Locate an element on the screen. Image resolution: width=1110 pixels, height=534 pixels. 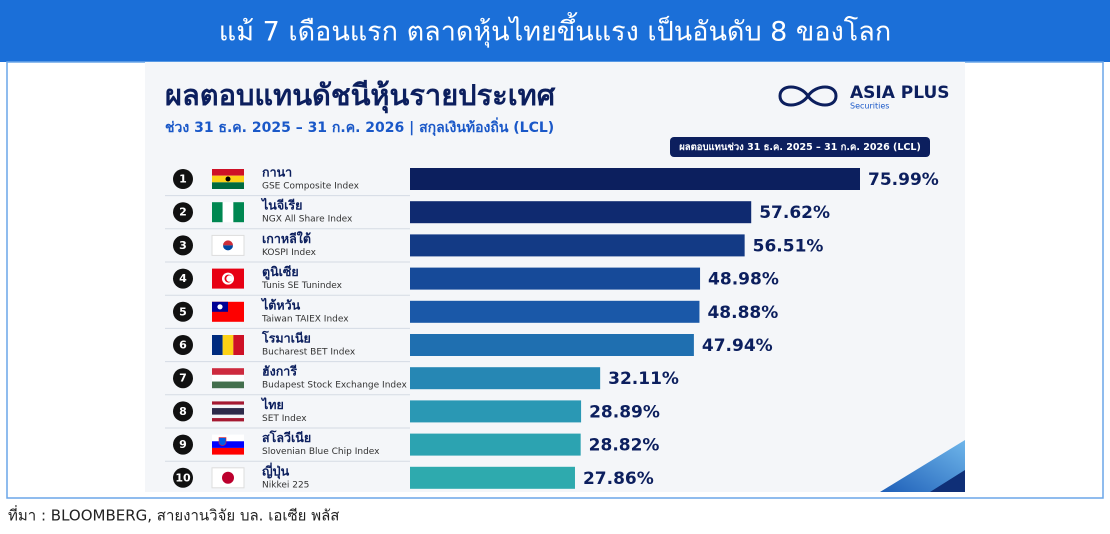
banner-bg is located at coordinates (555, 31).